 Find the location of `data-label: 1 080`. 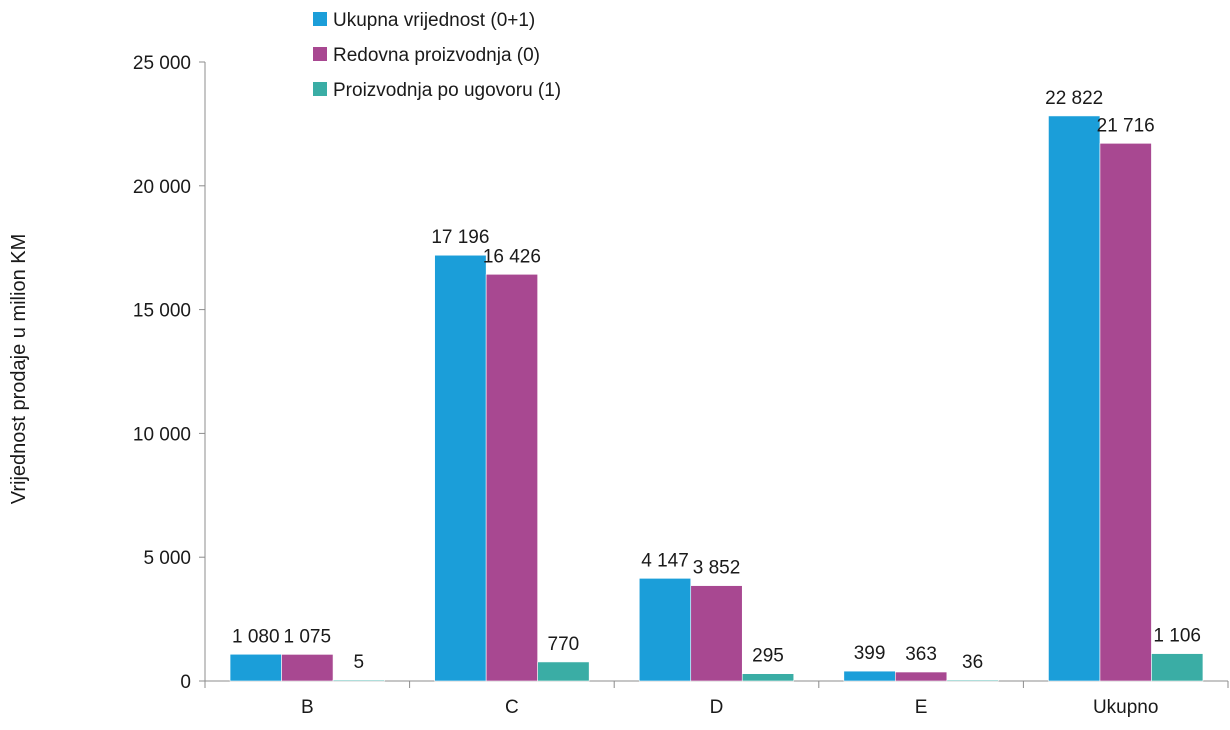

data-label: 1 080 is located at coordinates (256, 636).